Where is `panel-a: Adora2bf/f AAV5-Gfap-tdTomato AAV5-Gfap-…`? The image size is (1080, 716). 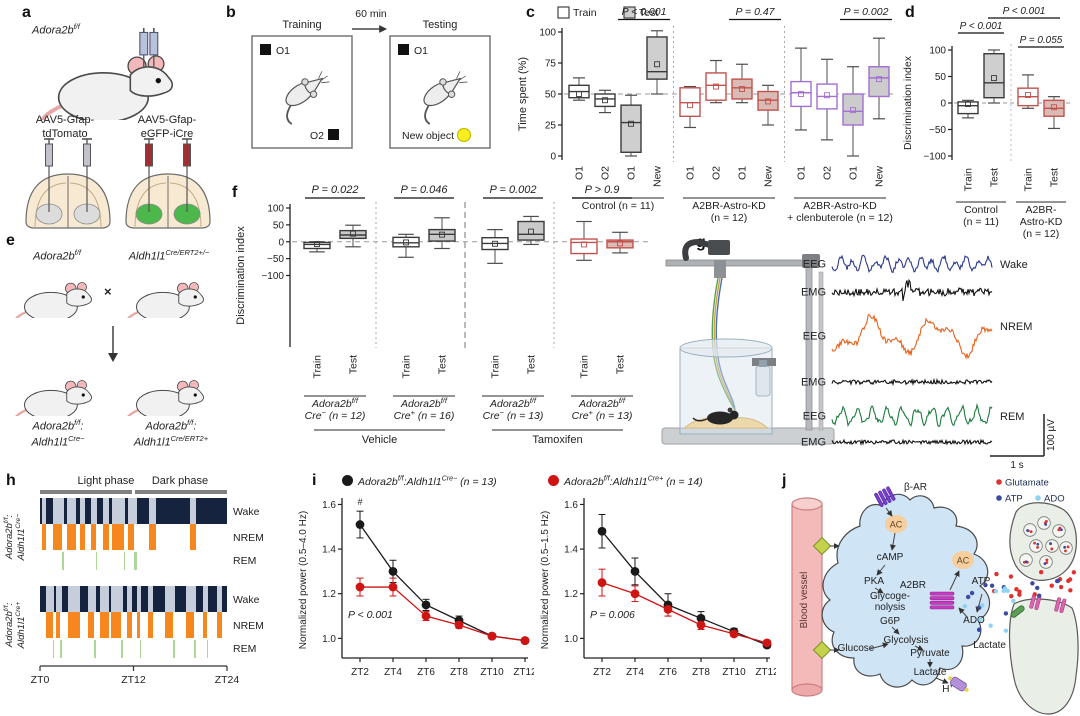
panel-a: Adora2bf/f AAV5-Gfap-tdTomato AAV5-Gfap-… is located at coordinates (119, 116).